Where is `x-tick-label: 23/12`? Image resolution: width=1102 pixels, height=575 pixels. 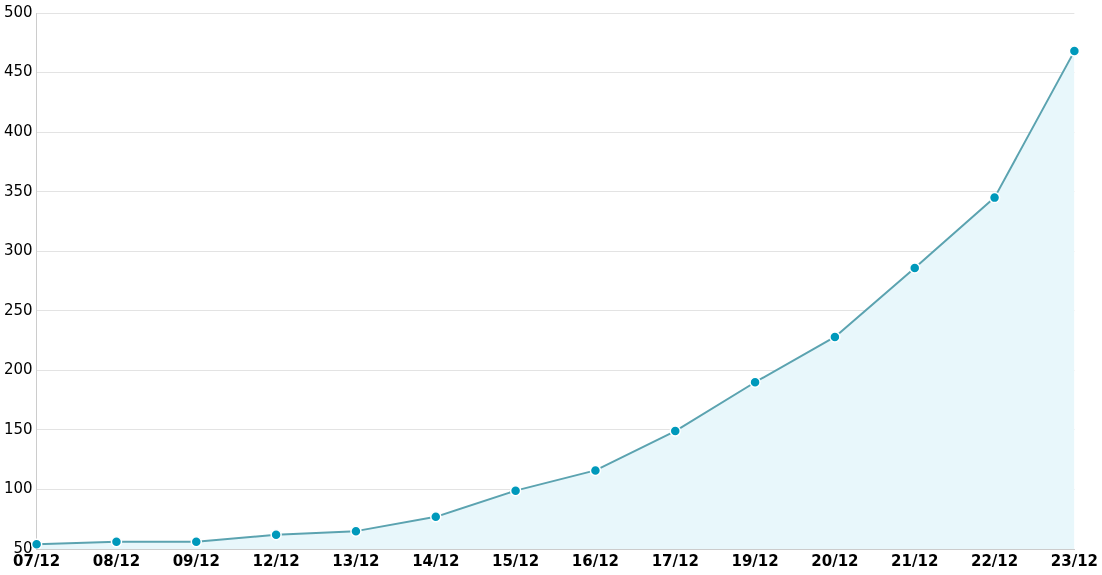 x-tick-label: 23/12 is located at coordinates (1074, 560).